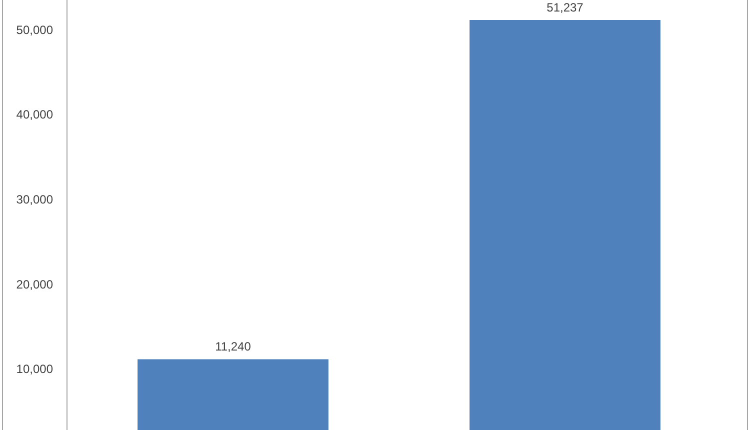 Image resolution: width=750 pixels, height=430 pixels. Describe the element at coordinates (565, 7) in the screenshot. I see `data-label: 51,237` at that location.